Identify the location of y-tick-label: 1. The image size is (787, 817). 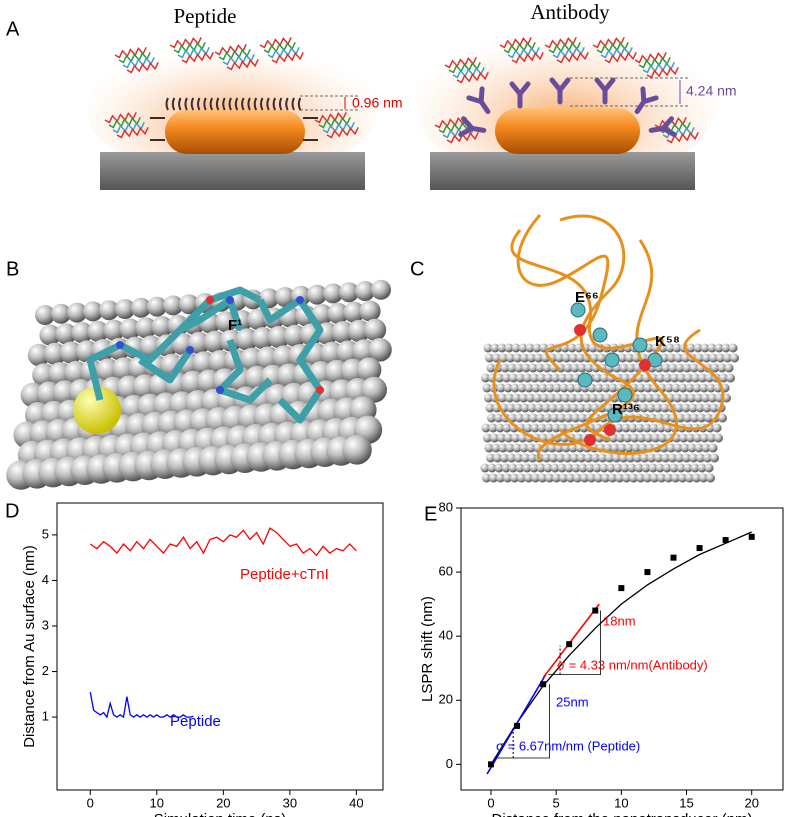
(45, 716).